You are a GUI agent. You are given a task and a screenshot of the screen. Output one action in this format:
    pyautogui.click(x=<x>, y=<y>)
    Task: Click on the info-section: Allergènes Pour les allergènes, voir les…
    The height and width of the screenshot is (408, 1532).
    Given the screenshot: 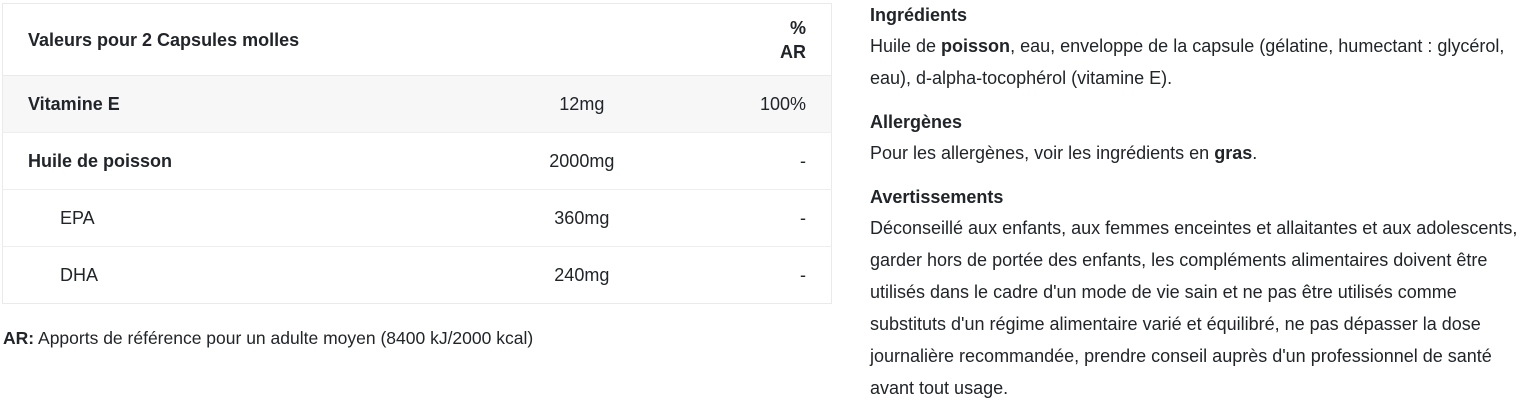 What is the action you would take?
    pyautogui.click(x=1196, y=138)
    